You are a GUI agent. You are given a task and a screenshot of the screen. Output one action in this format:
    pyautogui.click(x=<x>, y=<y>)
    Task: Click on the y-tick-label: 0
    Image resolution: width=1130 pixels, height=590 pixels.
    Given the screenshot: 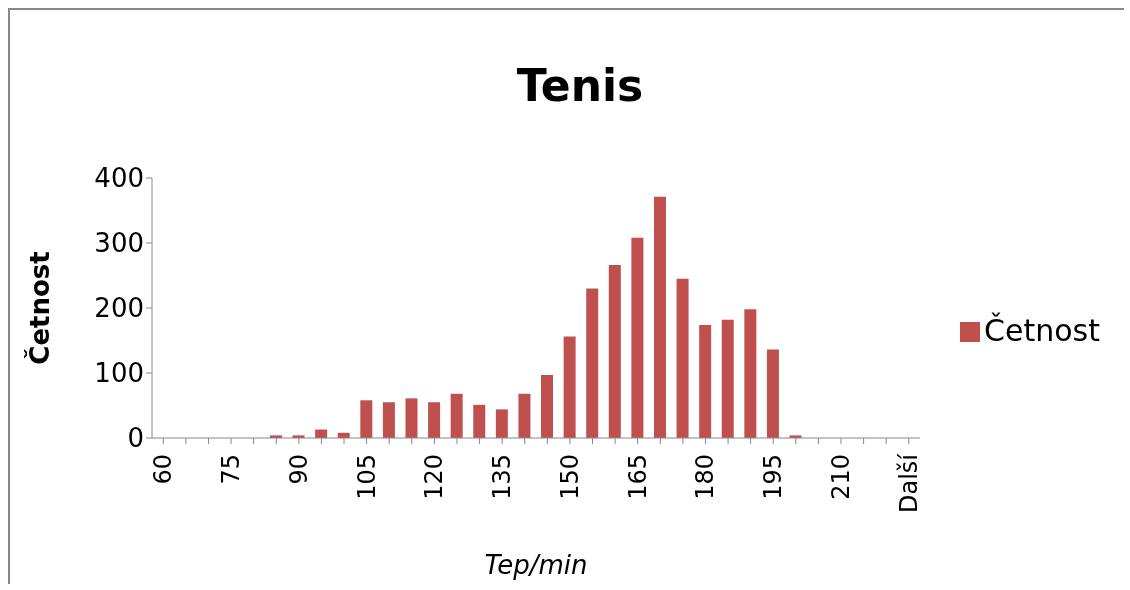 What is the action you would take?
    pyautogui.click(x=135, y=438)
    